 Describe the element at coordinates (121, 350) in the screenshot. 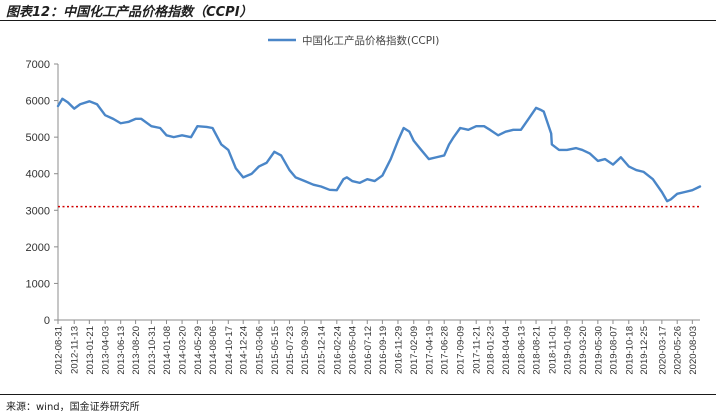

I see `x-tick-label: 2013-06-13` at that location.